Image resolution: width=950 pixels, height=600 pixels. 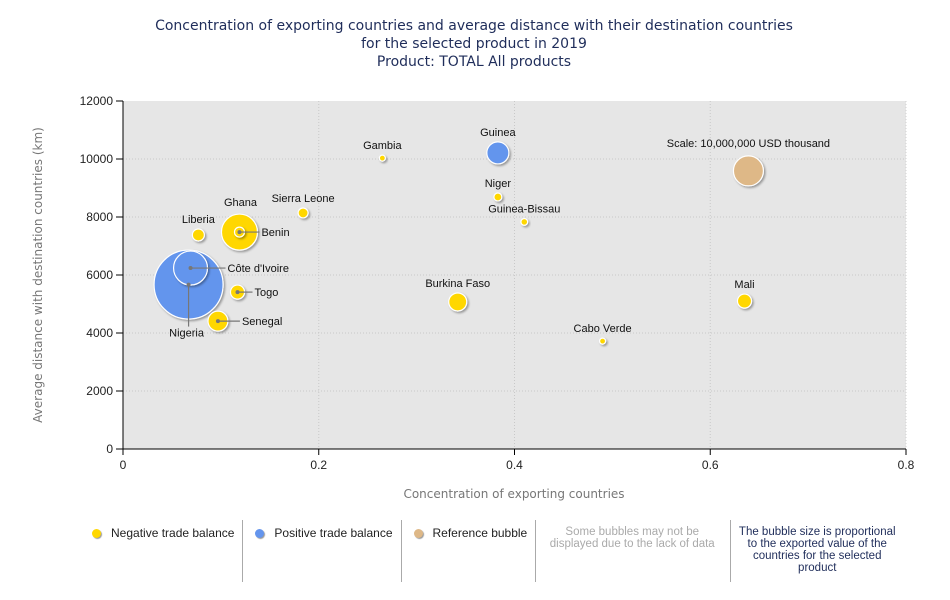 I want to click on bubble-label-guinea-bissau: Guinea-Bissau, so click(x=524, y=210).